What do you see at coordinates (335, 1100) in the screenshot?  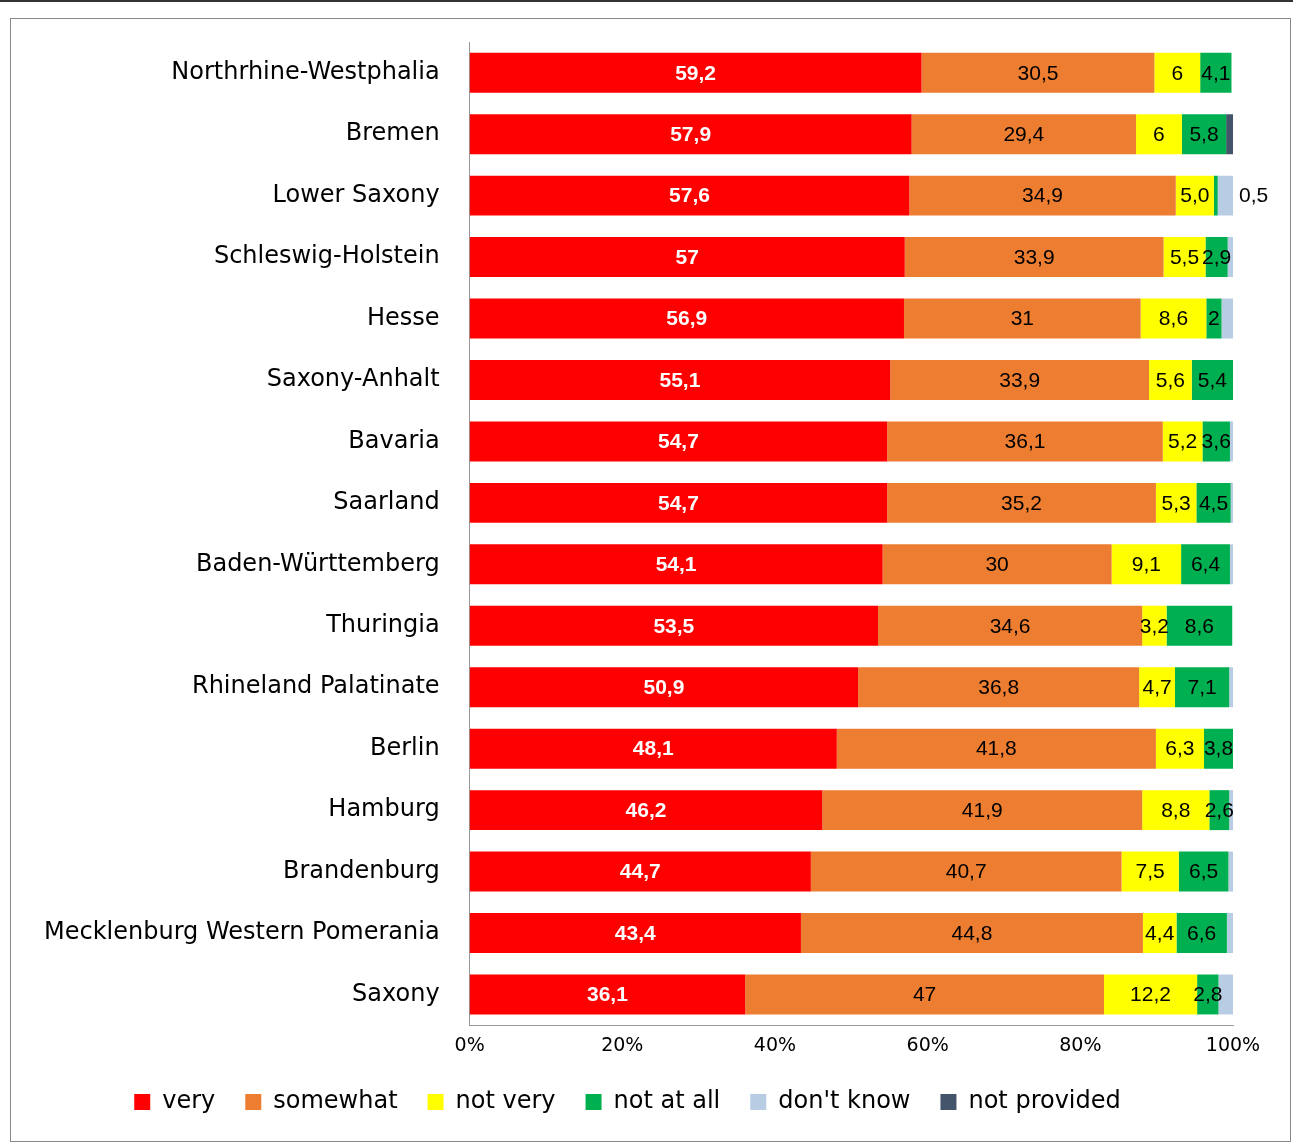 I see `legend-label: somewhat` at bounding box center [335, 1100].